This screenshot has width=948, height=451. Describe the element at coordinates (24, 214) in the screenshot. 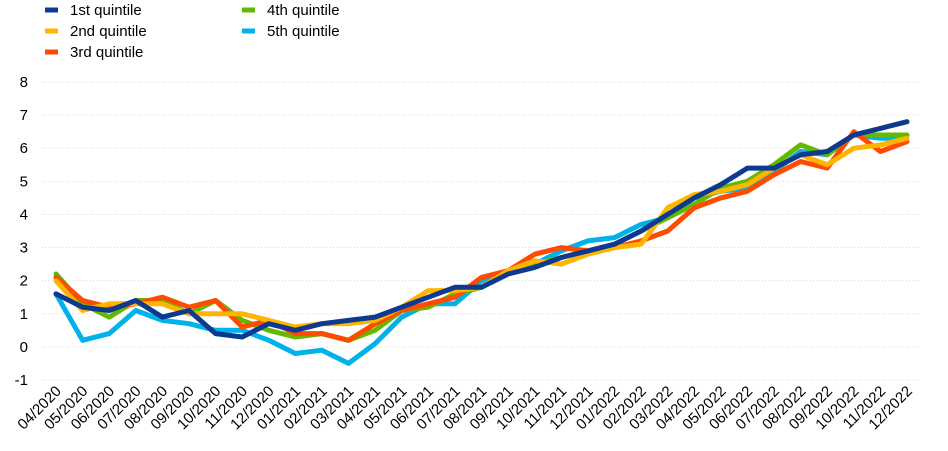

I see `y-tick-label: 4` at that location.